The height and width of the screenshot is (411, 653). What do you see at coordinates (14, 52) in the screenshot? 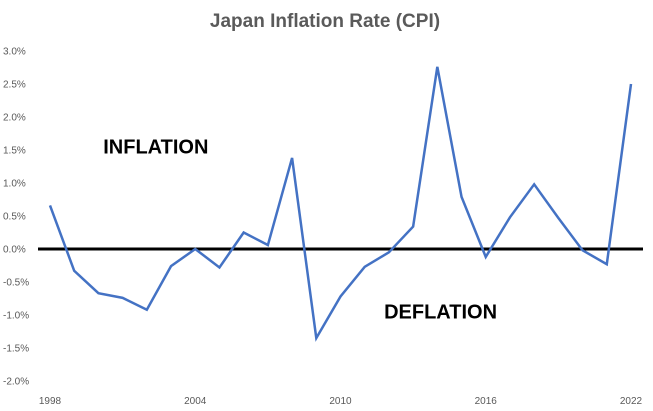
I see `y-tick-label: 3.0%` at bounding box center [14, 52].